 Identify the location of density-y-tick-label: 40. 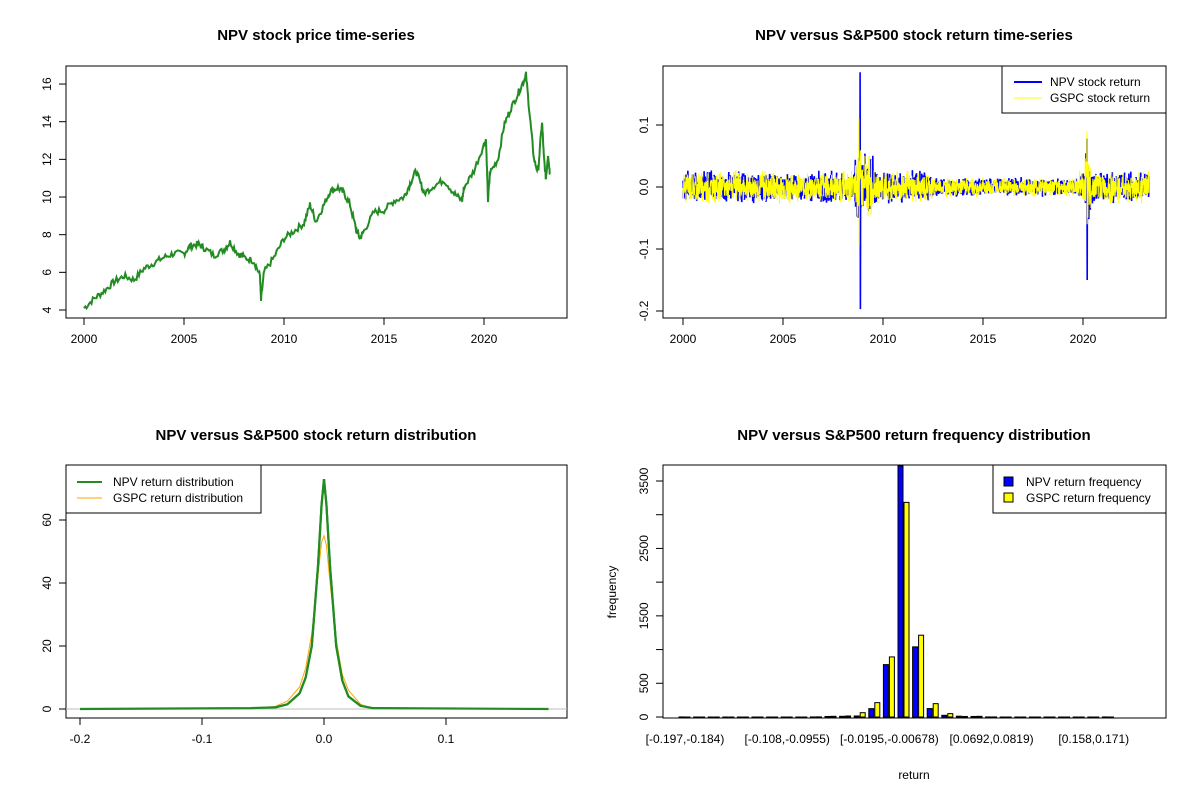
(47, 583).